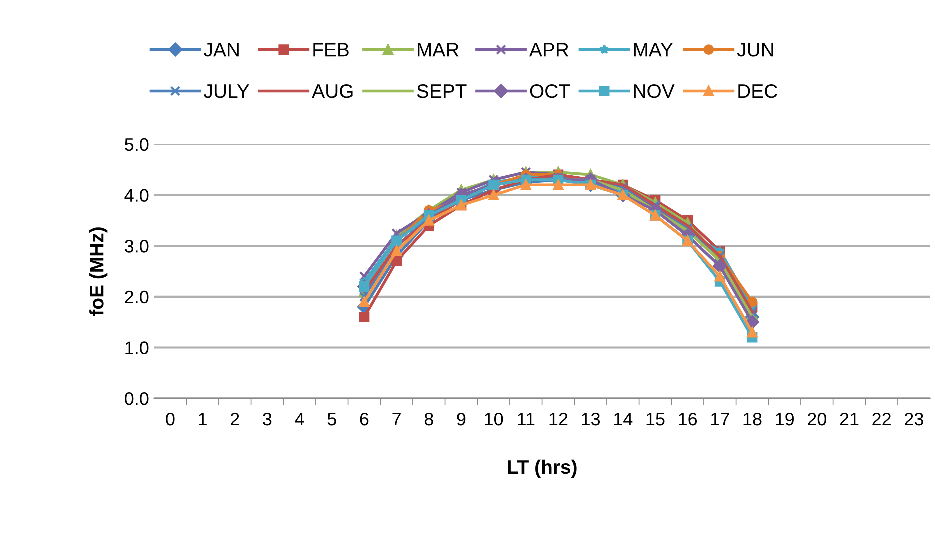  What do you see at coordinates (99, 272) in the screenshot?
I see `y-axis-title: foE (MHz)` at bounding box center [99, 272].